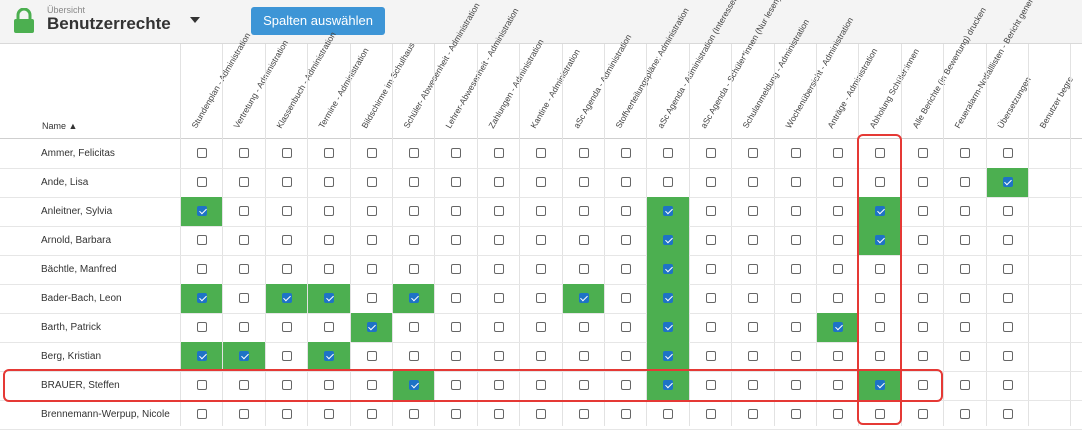 This screenshot has height=430, width=1082. What do you see at coordinates (71, 327) in the screenshot?
I see `user-name: Barth, Patrick` at bounding box center [71, 327].